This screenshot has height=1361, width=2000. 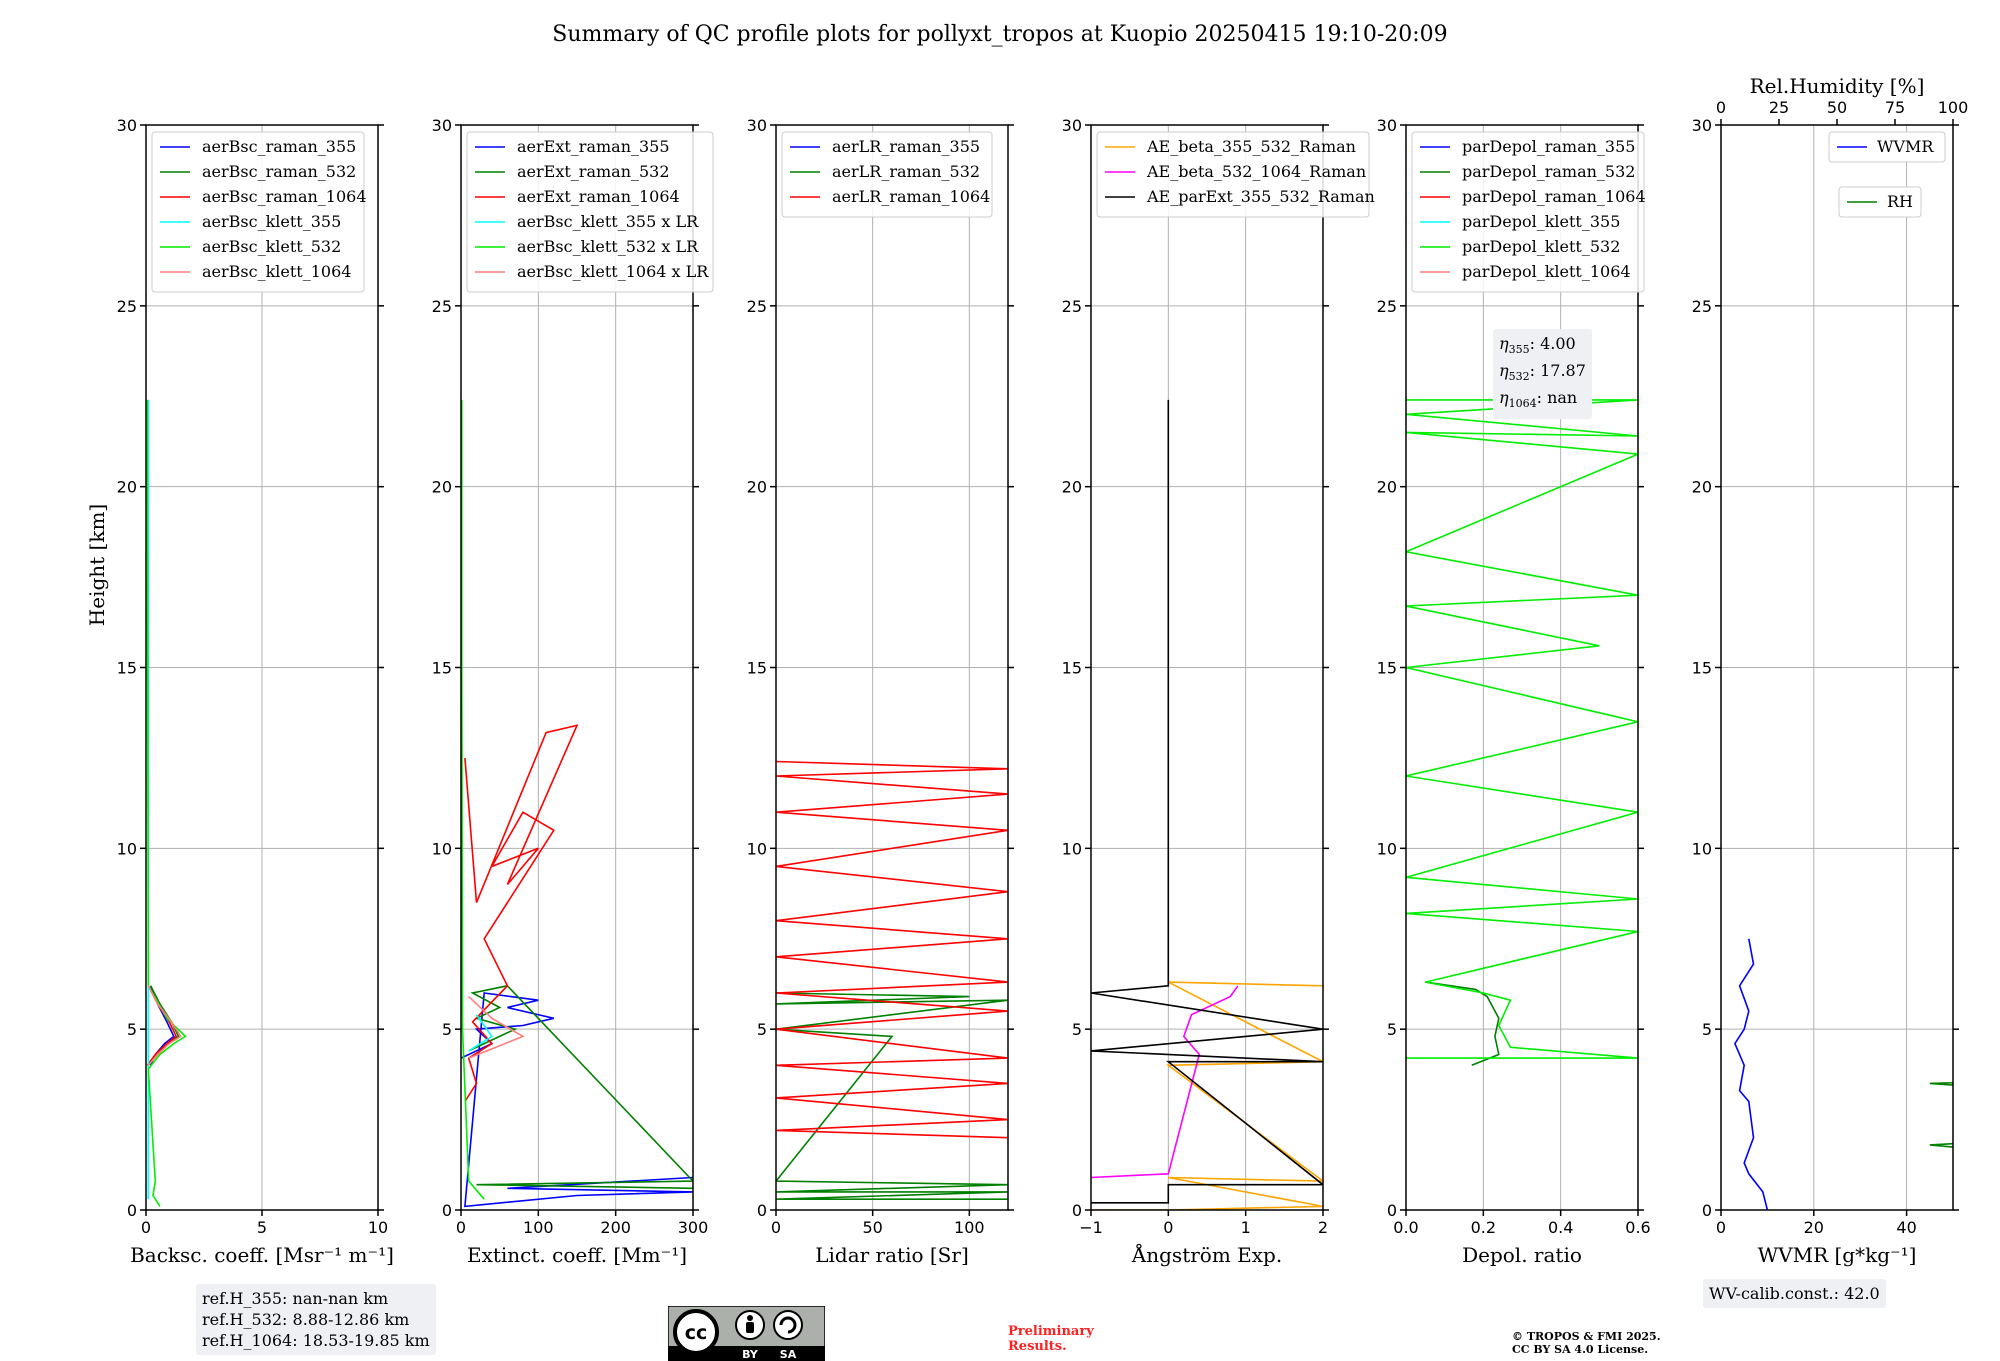 I want to click on eta-355-value: 4.00, so click(x=1558, y=343).